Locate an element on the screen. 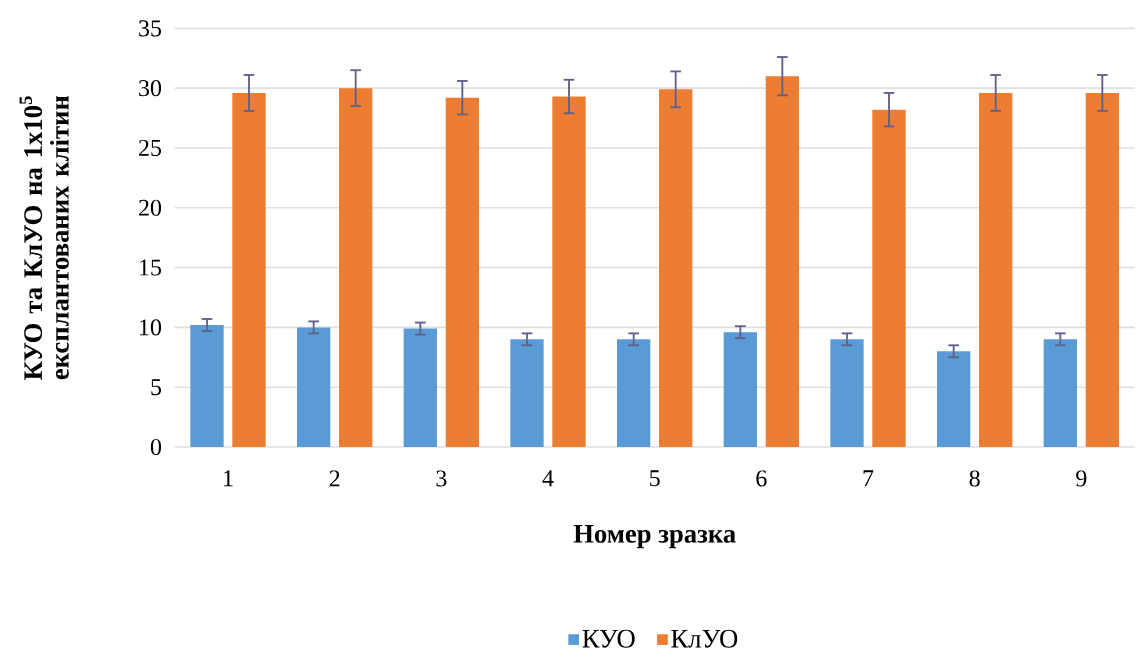 Image resolution: width=1137 pixels, height=657 pixels. y-tick-label: 35 is located at coordinates (150, 28).